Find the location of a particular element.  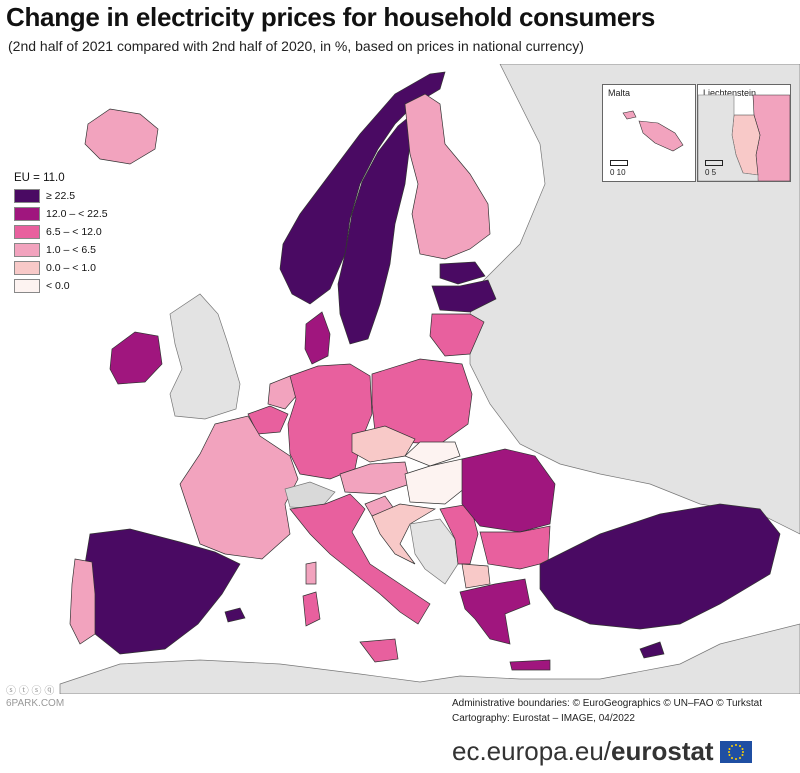

inset-label-malta: Malta is located at coordinates (619, 93).